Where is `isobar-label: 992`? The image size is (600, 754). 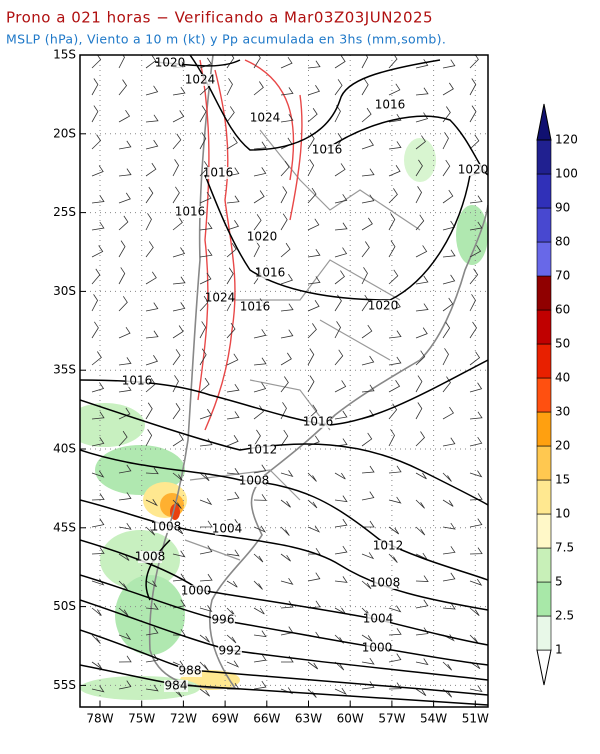
isobar-label: 992 is located at coordinates (230, 651).